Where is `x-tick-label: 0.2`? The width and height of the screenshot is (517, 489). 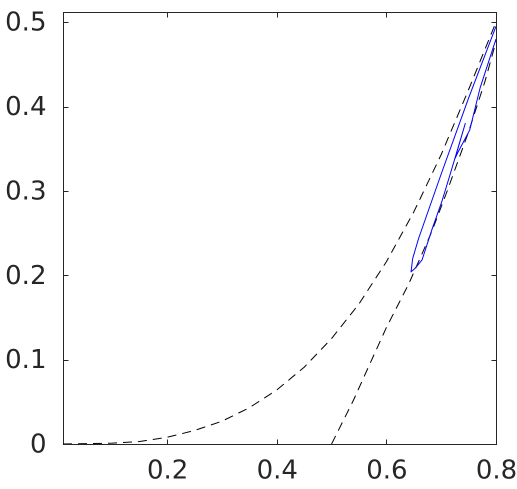 x-tick-label: 0.2 is located at coordinates (167, 471).